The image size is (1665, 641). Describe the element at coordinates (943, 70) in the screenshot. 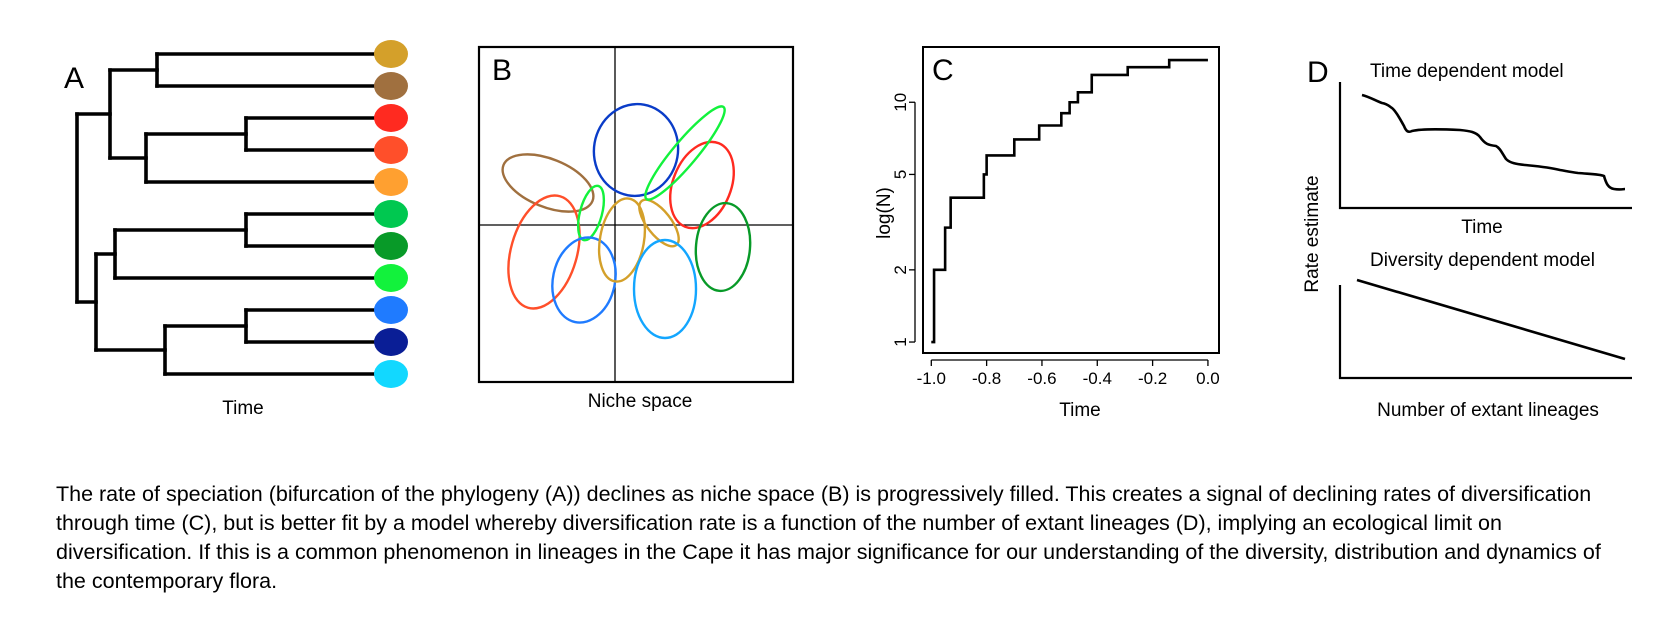

I see `panel-c-letter: C` at that location.